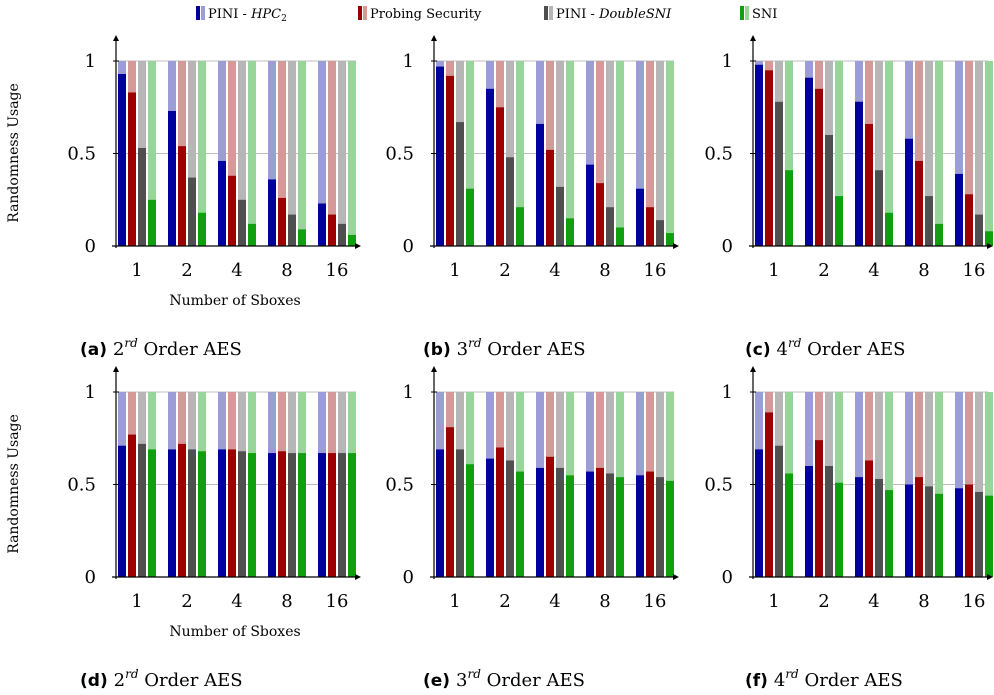  I want to click on y-tick-label: 0, so click(727, 577).